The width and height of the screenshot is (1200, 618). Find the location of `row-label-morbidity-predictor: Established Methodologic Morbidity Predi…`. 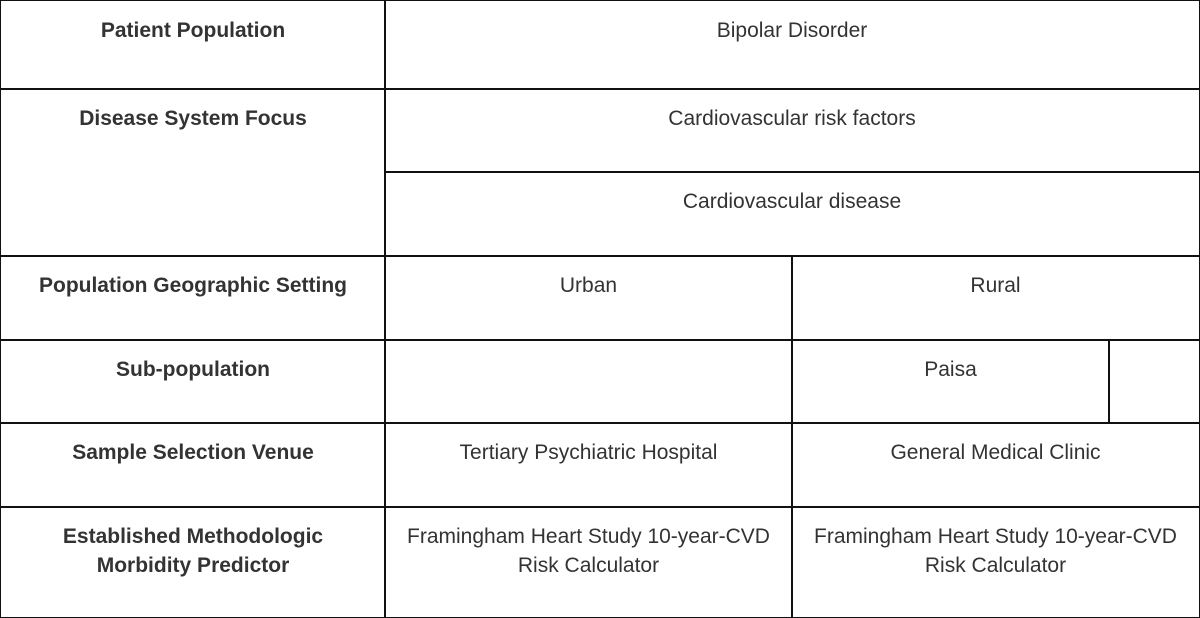

row-label-morbidity-predictor: Established Methodologic Morbidity Predi… is located at coordinates (193, 562).